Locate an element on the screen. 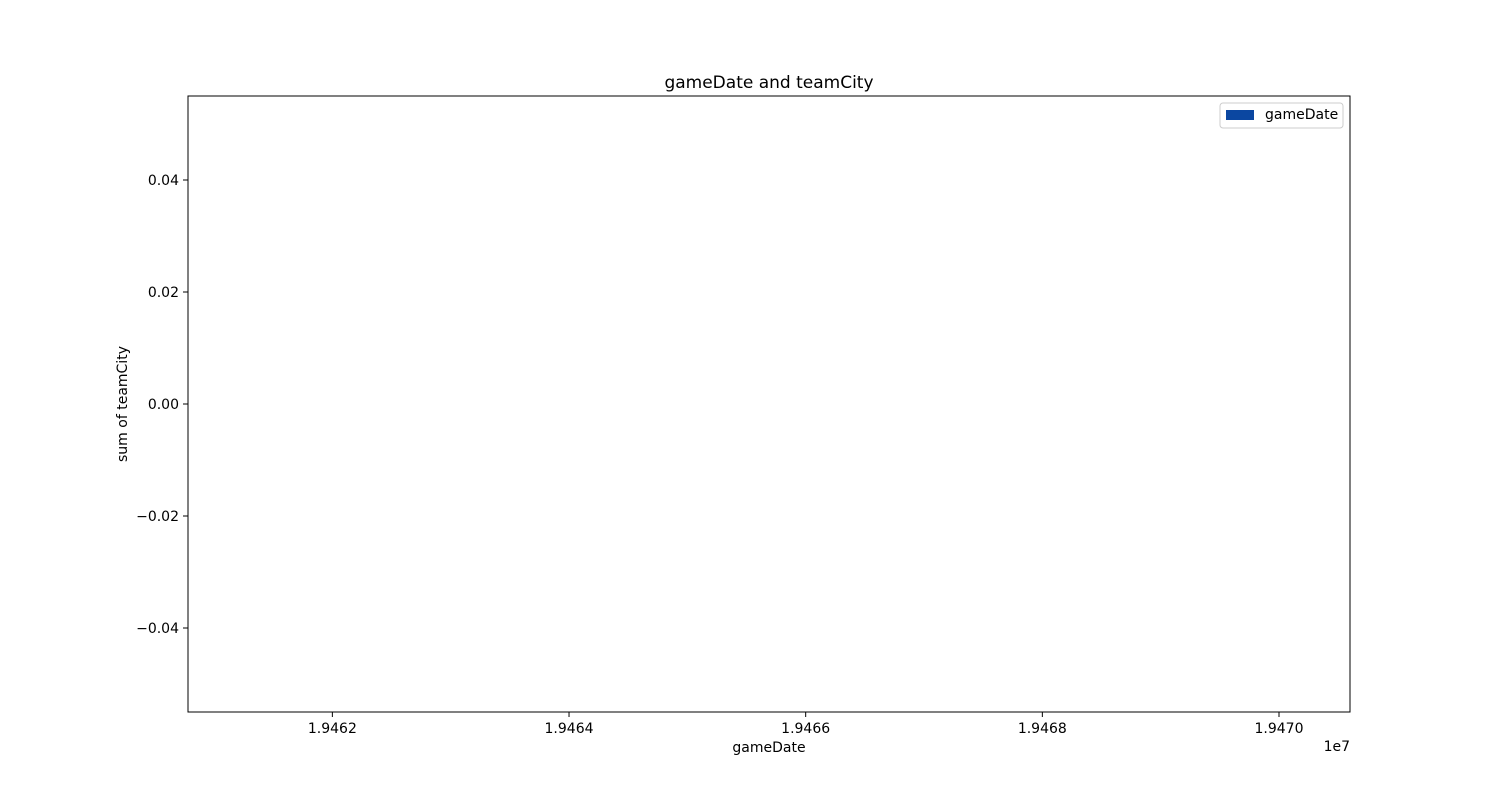 The width and height of the screenshot is (1500, 800). y-tick-label: 0.02 is located at coordinates (163, 293).